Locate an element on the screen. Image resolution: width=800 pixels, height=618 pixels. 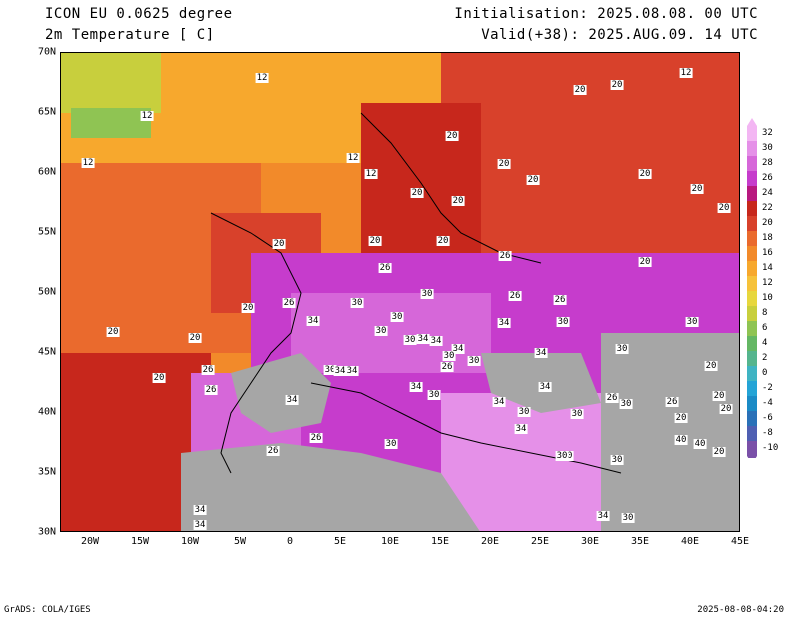
colorbar-top-arrow is located at coordinates (752, 122).